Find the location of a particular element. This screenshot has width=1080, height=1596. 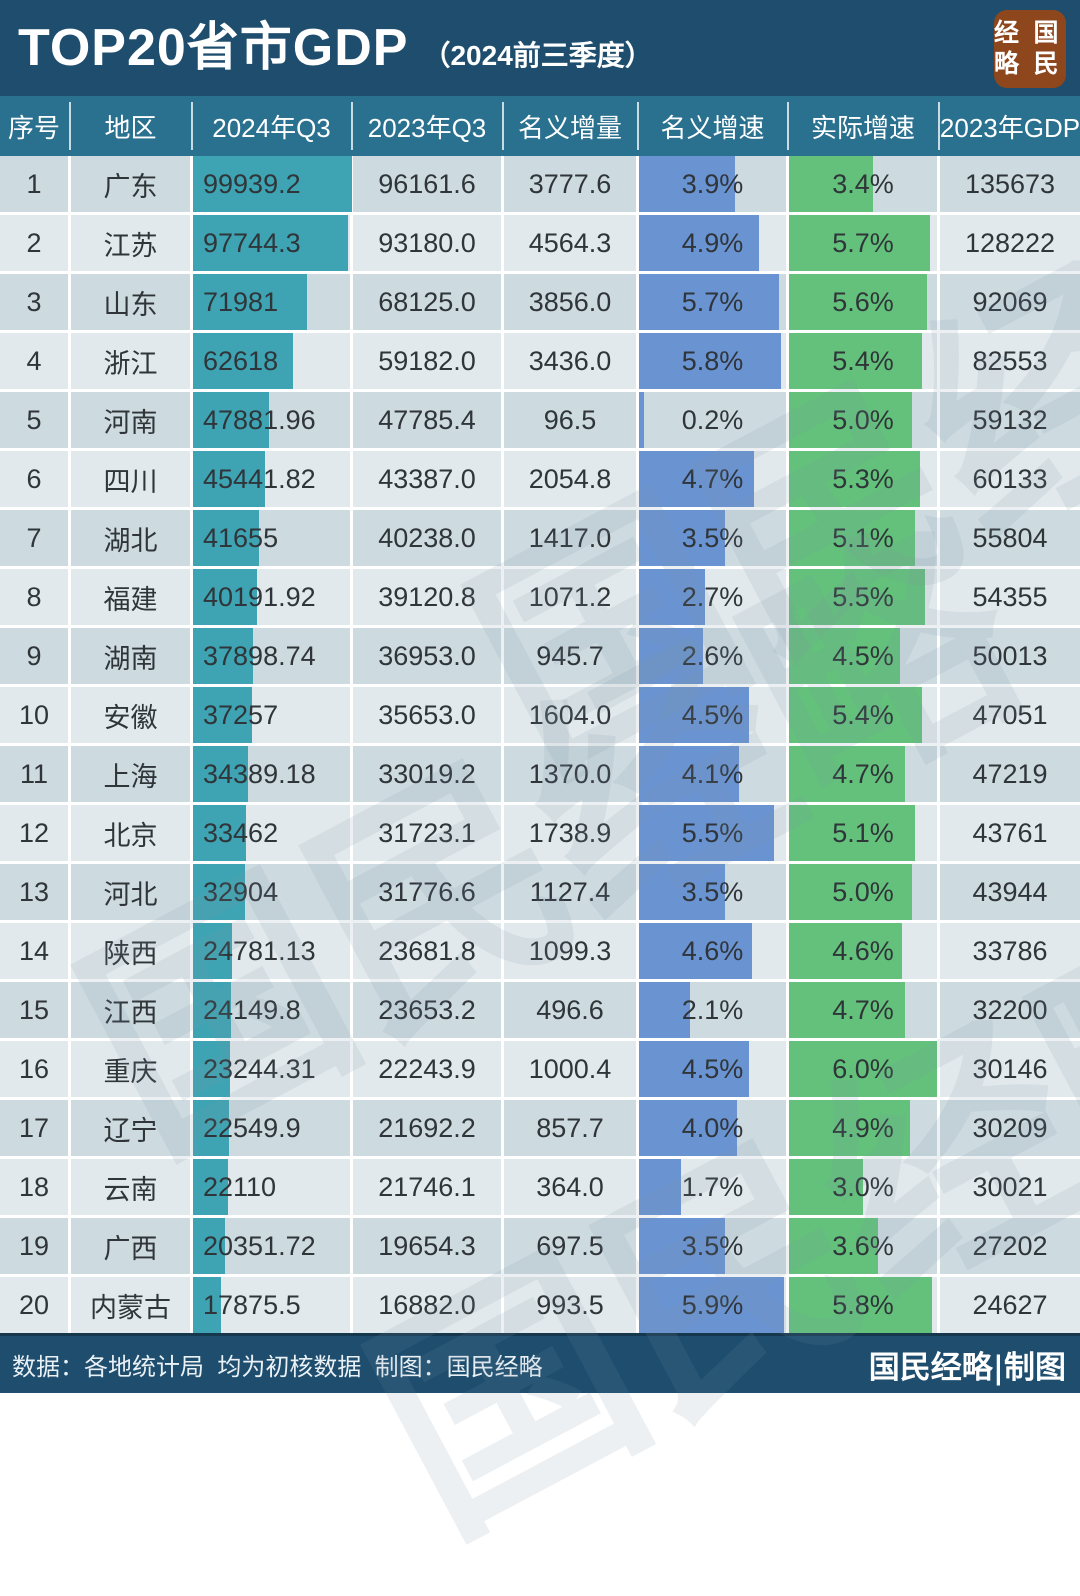

cell-q3-2023: 93180.0 is located at coordinates (427, 243).